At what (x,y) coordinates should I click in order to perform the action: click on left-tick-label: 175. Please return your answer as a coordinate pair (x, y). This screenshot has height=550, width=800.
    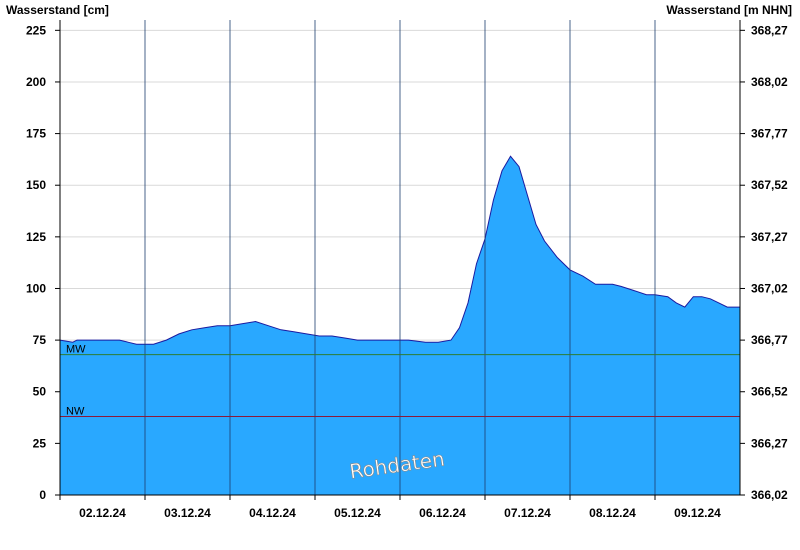
    Looking at the image, I should click on (36, 134).